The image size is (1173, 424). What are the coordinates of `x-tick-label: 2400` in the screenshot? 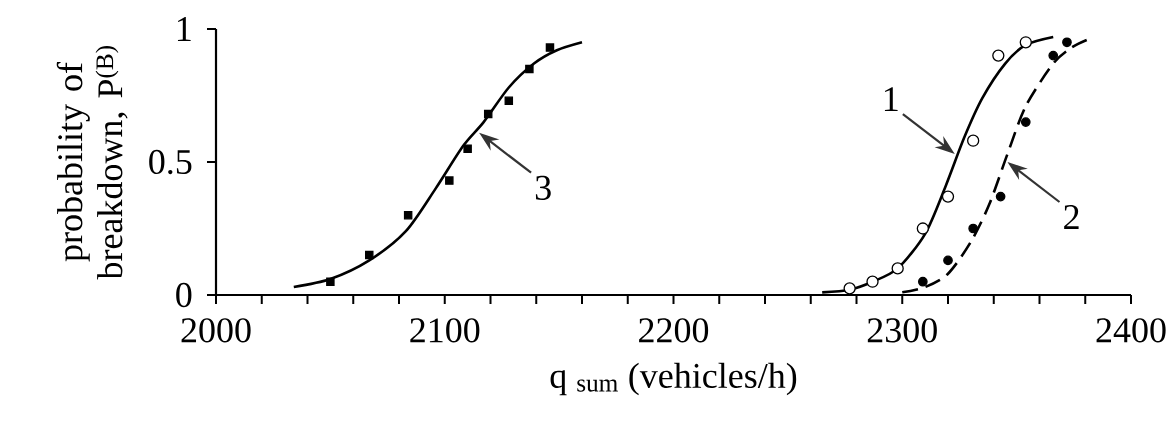 It's located at (1131, 330).